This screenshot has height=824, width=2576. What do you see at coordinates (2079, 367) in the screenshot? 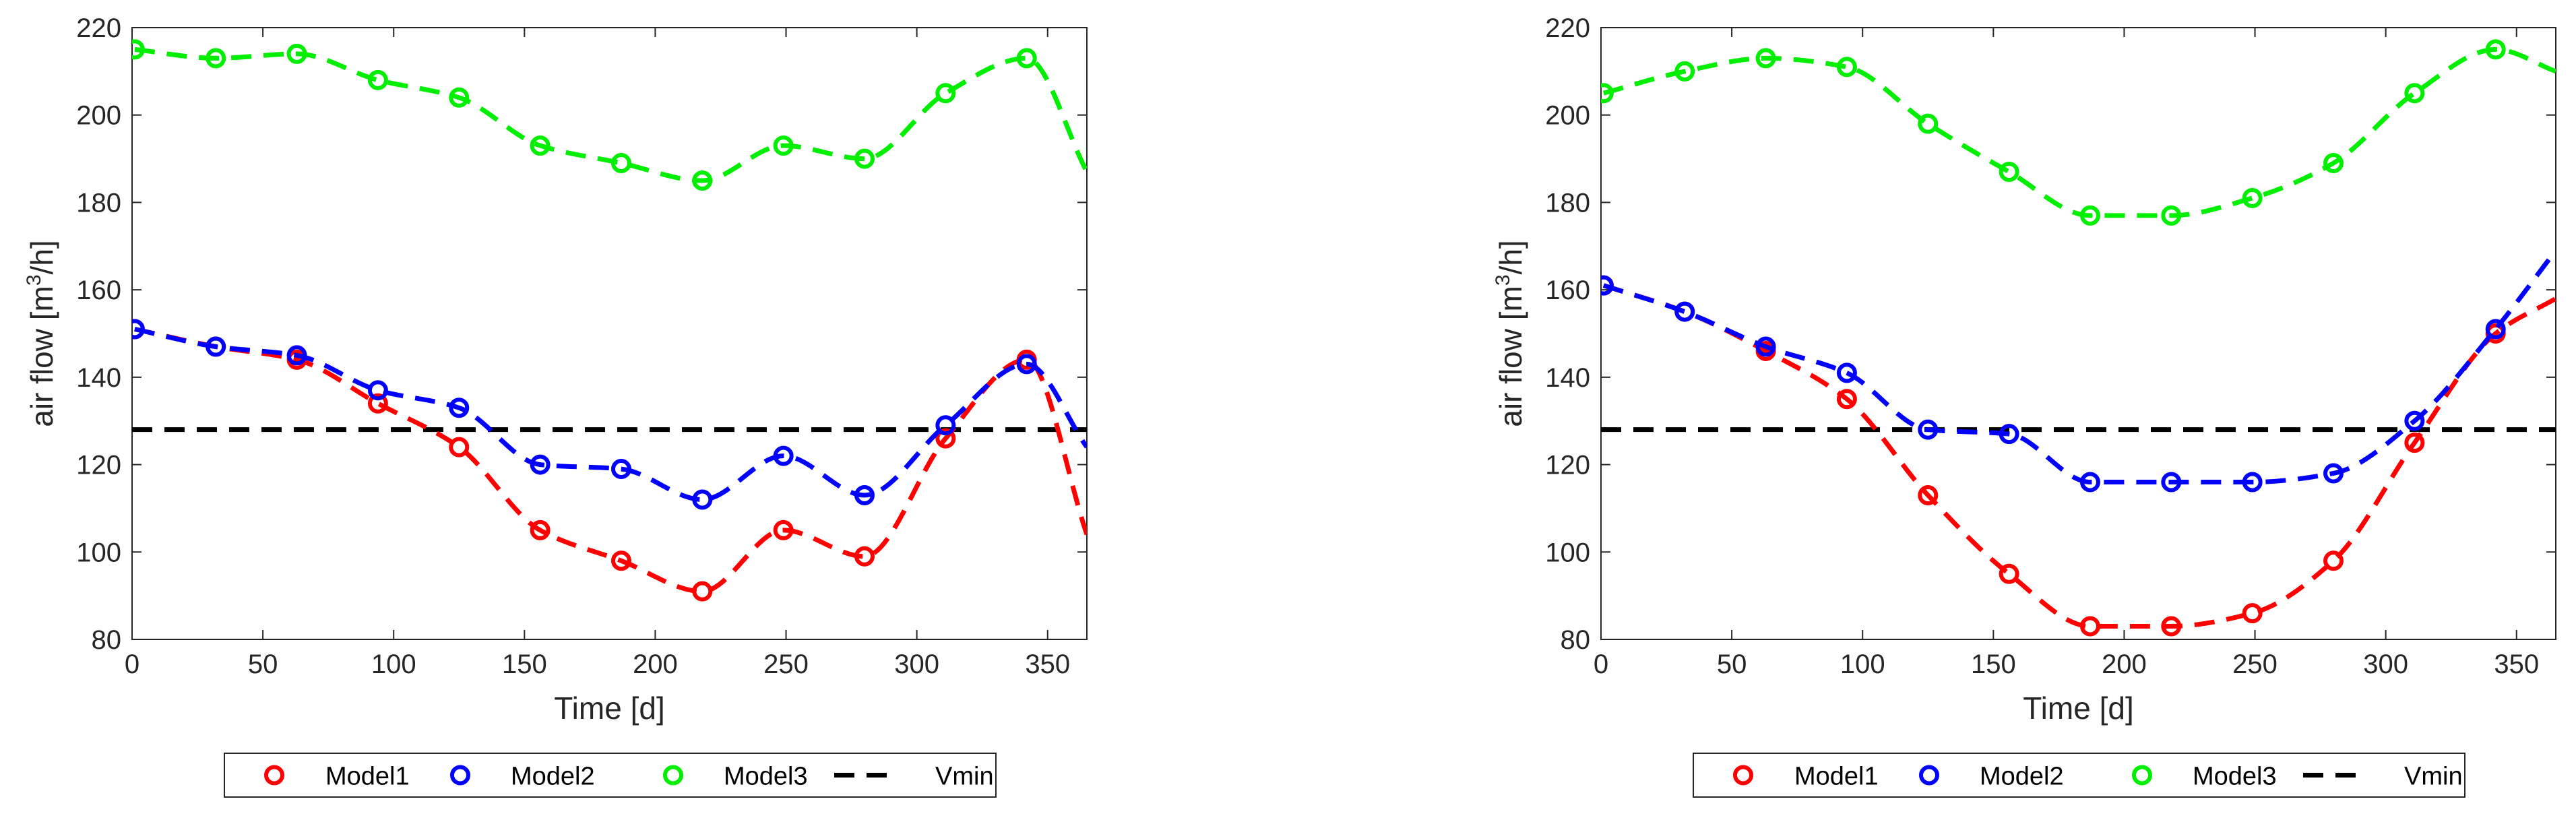
I see `series-line-model2` at bounding box center [2079, 367].